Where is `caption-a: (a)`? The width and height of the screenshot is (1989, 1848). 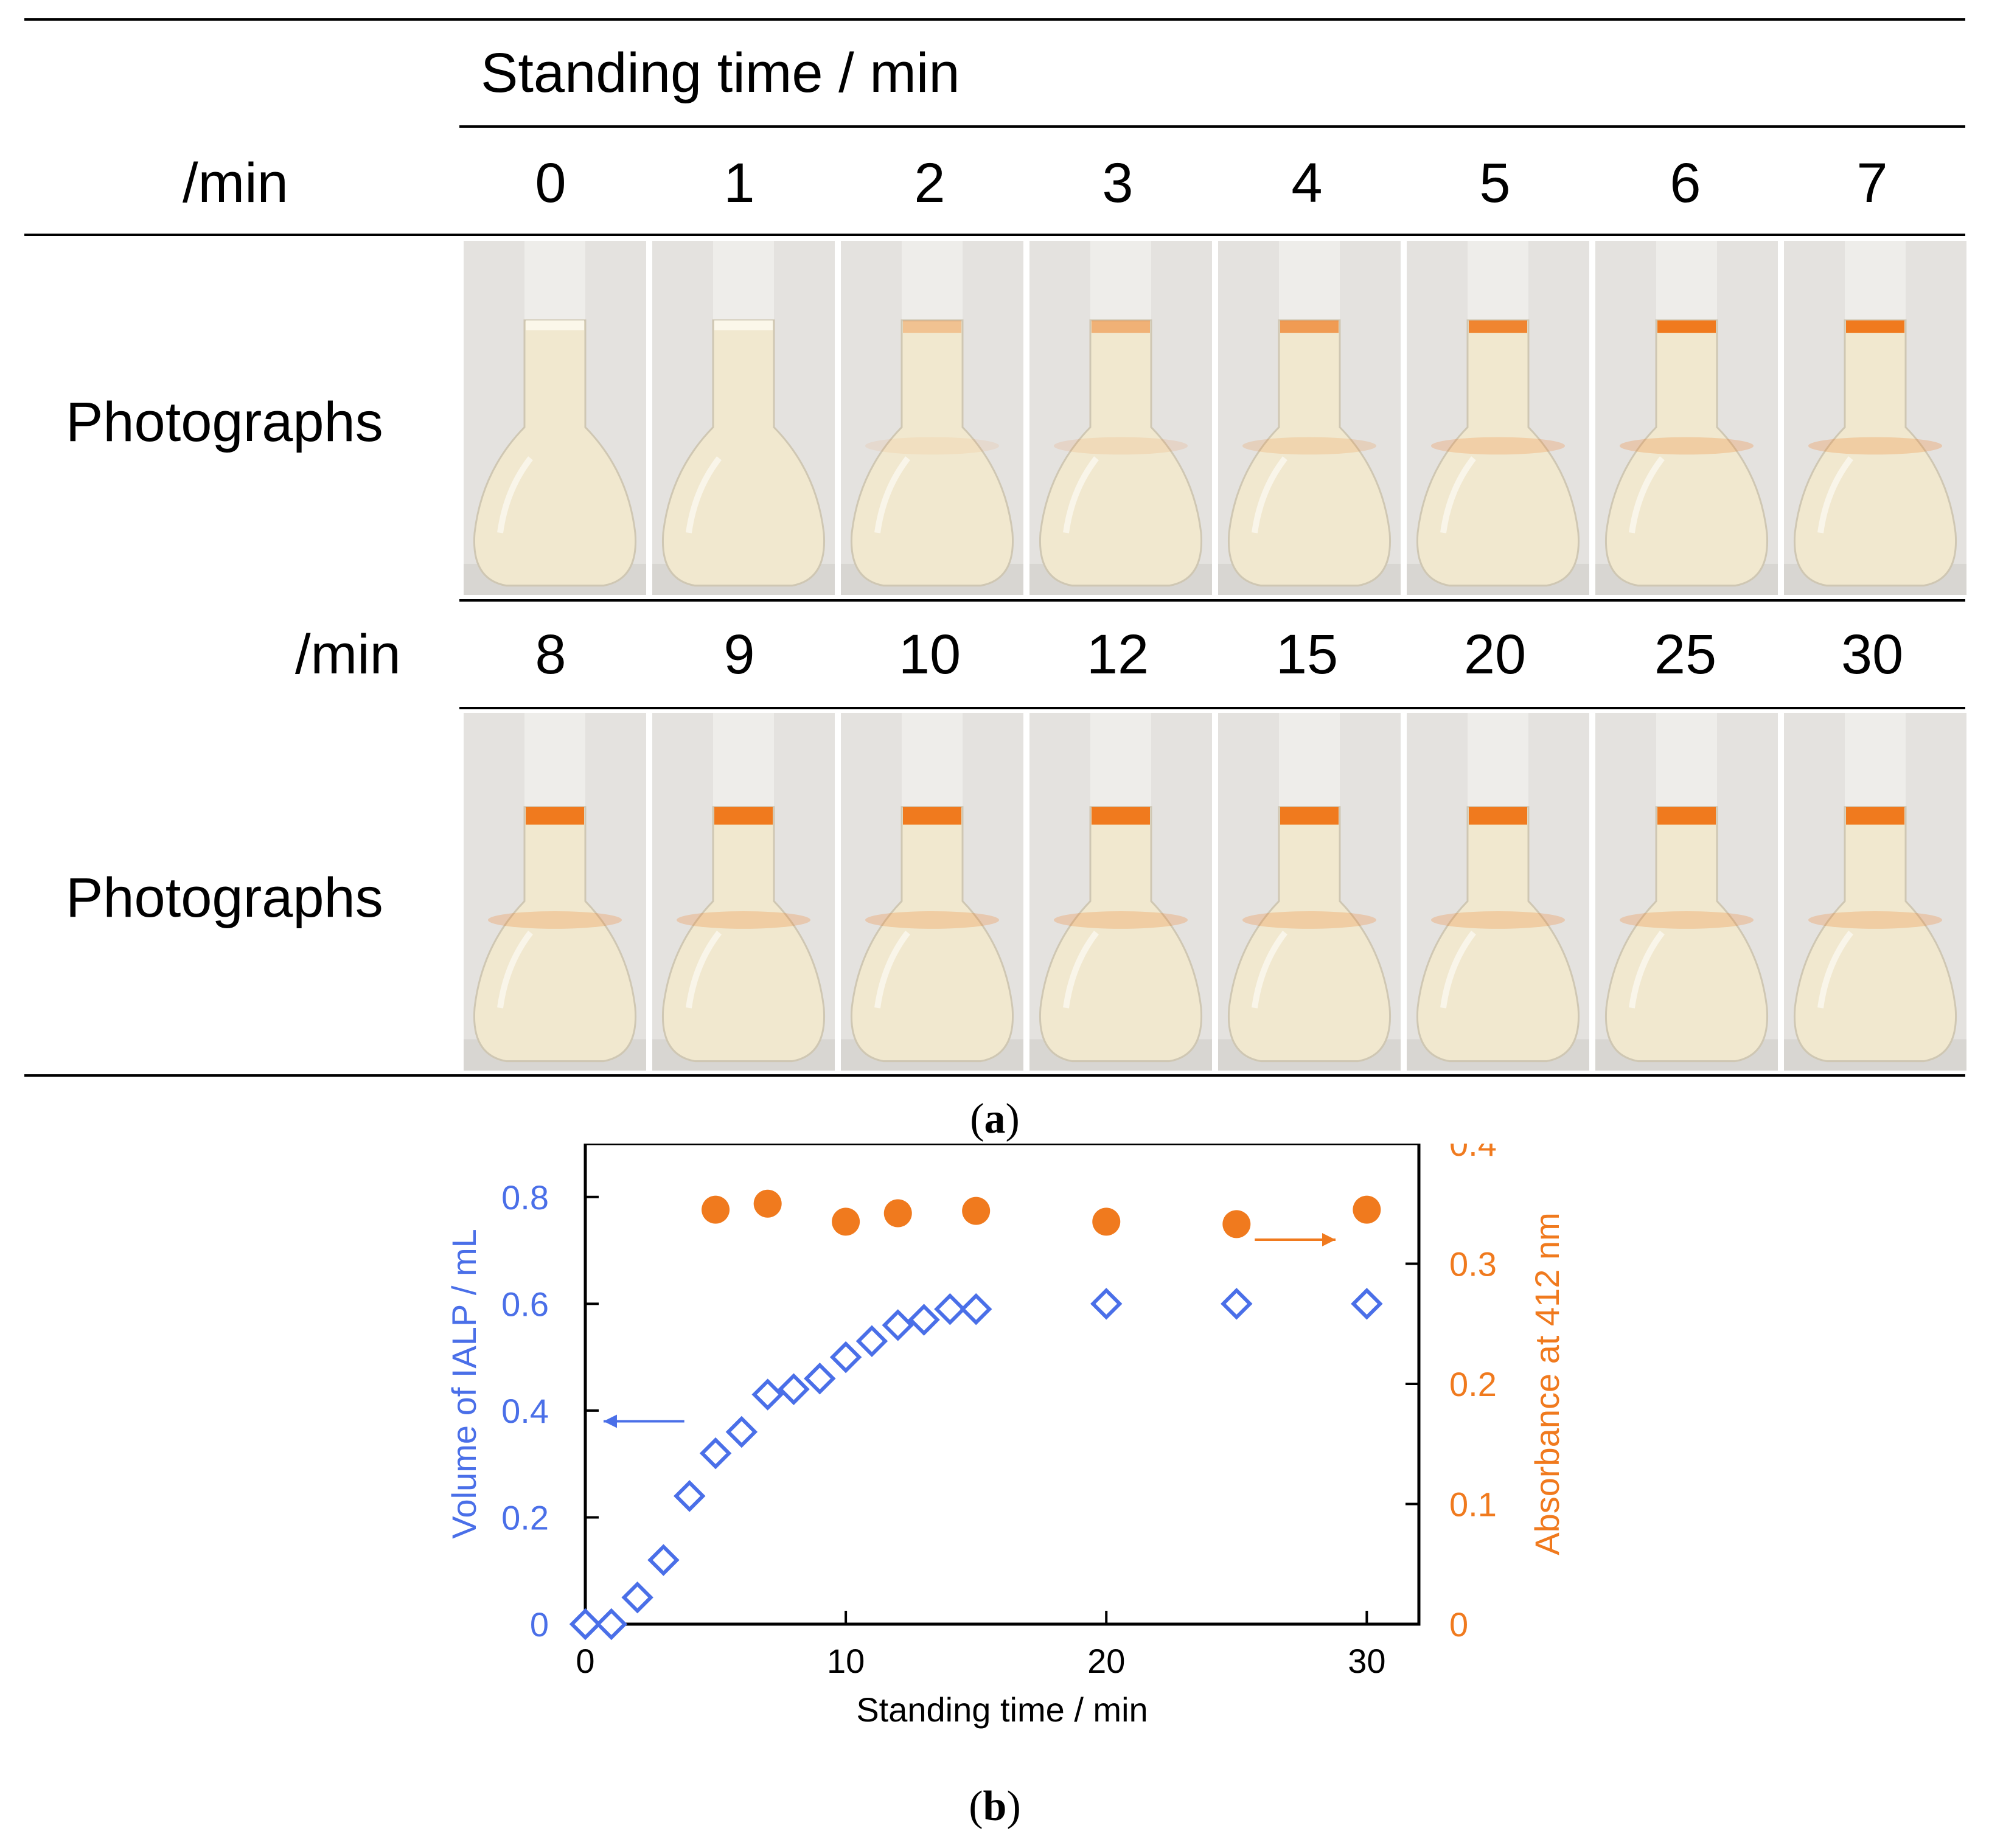 caption-a: (a) is located at coordinates (995, 1119).